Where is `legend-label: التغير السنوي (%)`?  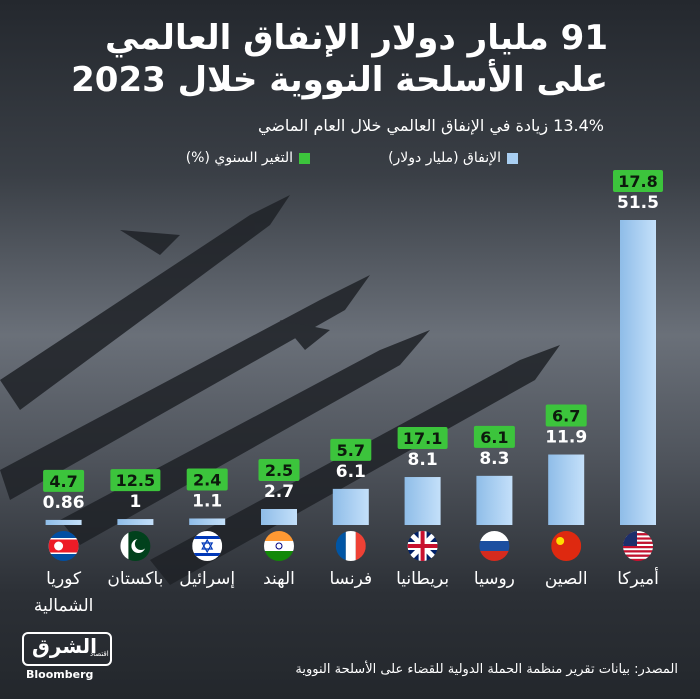 legend-label: التغير السنوي (%) is located at coordinates (239, 158).